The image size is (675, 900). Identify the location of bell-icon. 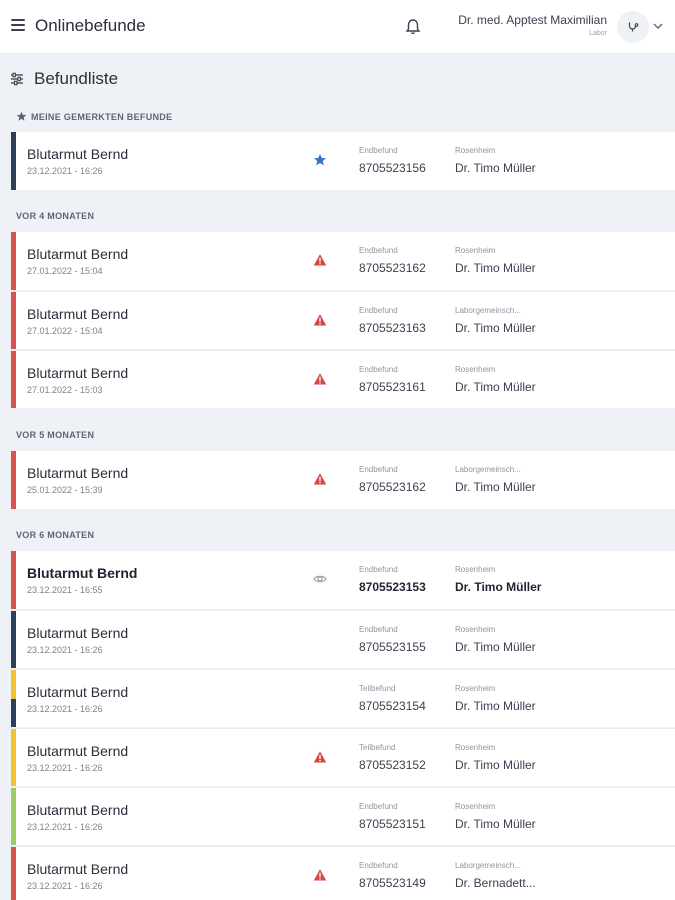
(413, 27).